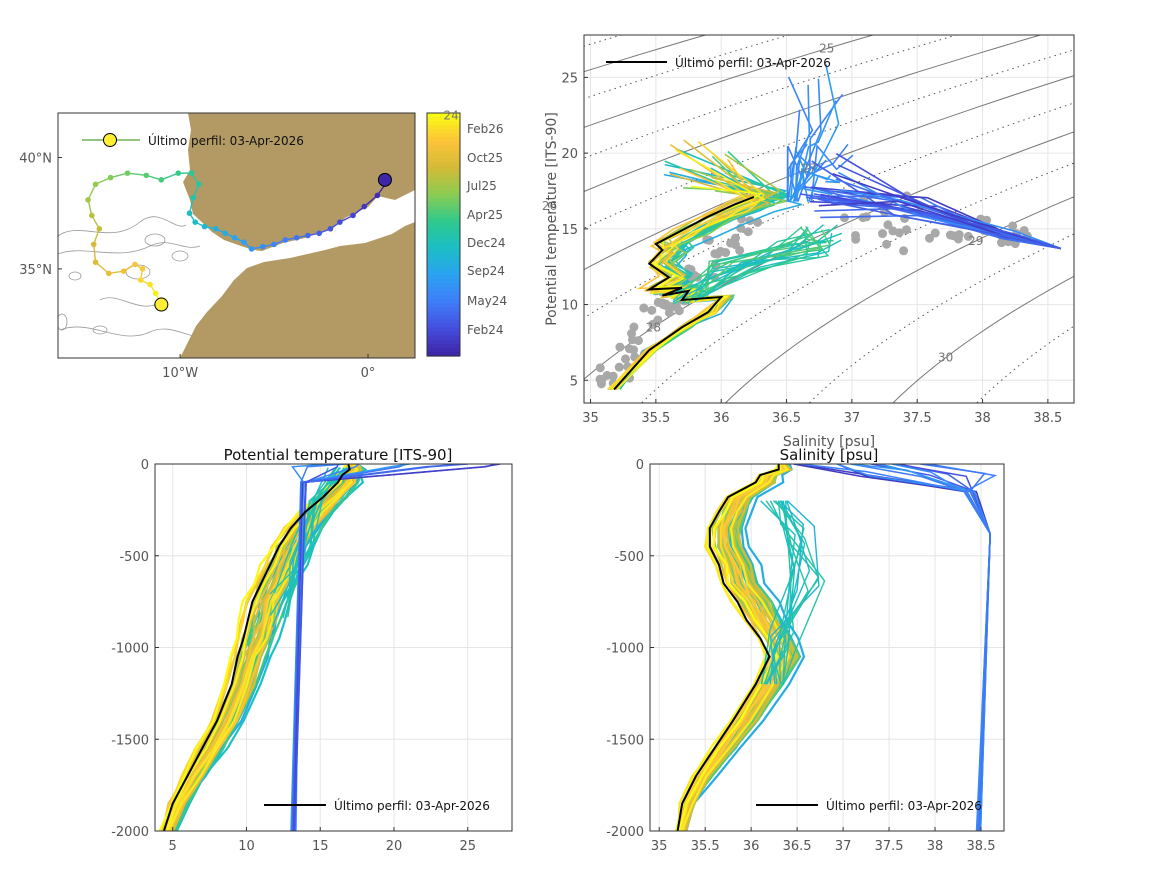 The width and height of the screenshot is (1167, 879). I want to click on map-ytick-label: 40°N, so click(35, 159).